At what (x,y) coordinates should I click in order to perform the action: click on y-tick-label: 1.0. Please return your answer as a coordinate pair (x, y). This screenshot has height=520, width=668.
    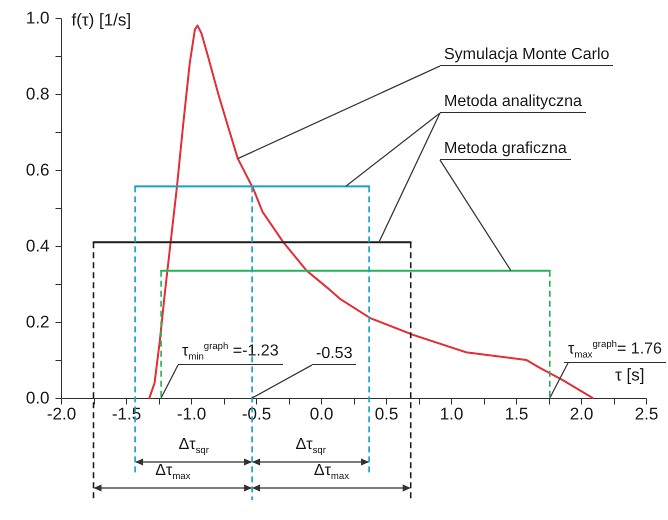
    Looking at the image, I should click on (38, 18).